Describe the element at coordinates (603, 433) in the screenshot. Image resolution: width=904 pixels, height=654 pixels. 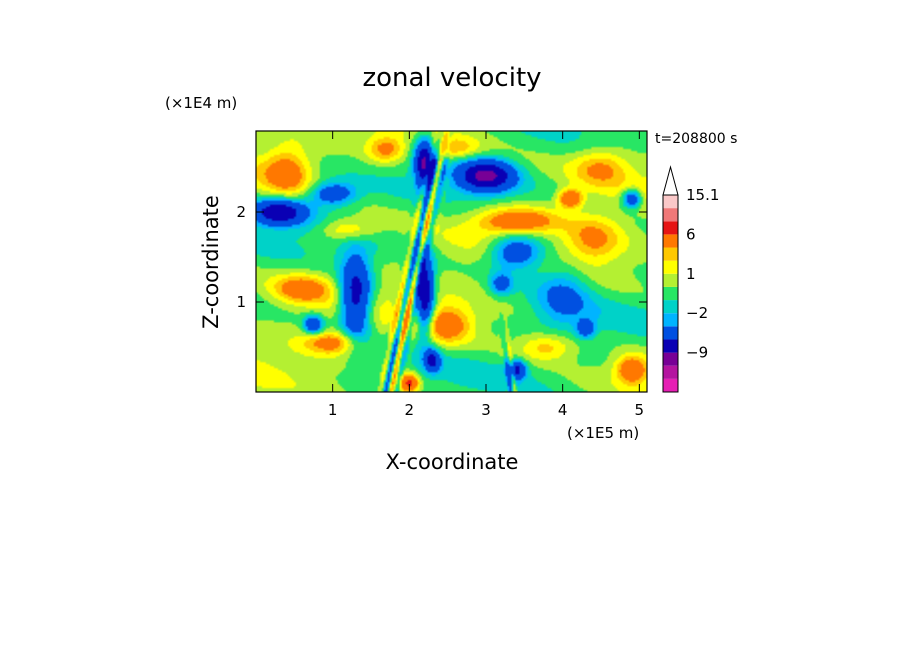
I see `x-unit-label: (×1E5 m)` at that location.